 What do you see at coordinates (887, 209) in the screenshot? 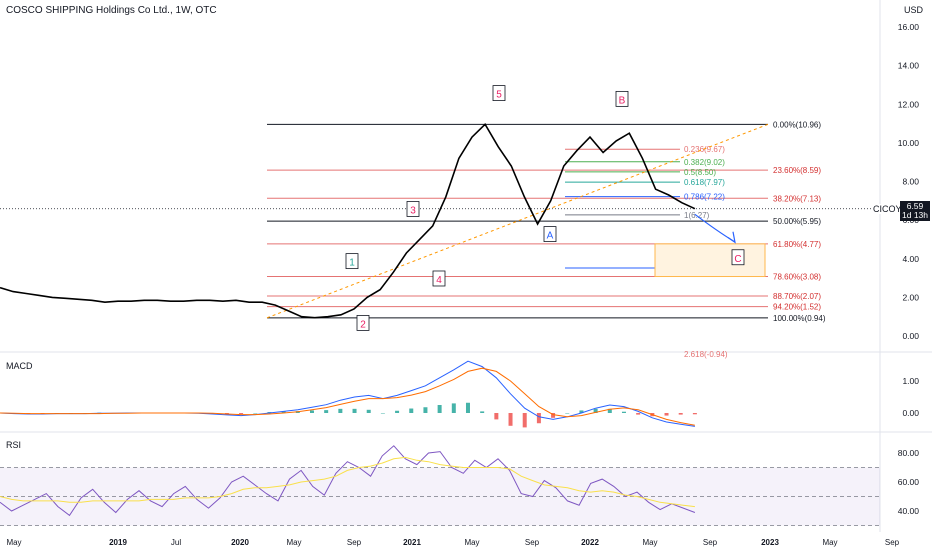
I see `symbol-label: CICOY` at bounding box center [887, 209].